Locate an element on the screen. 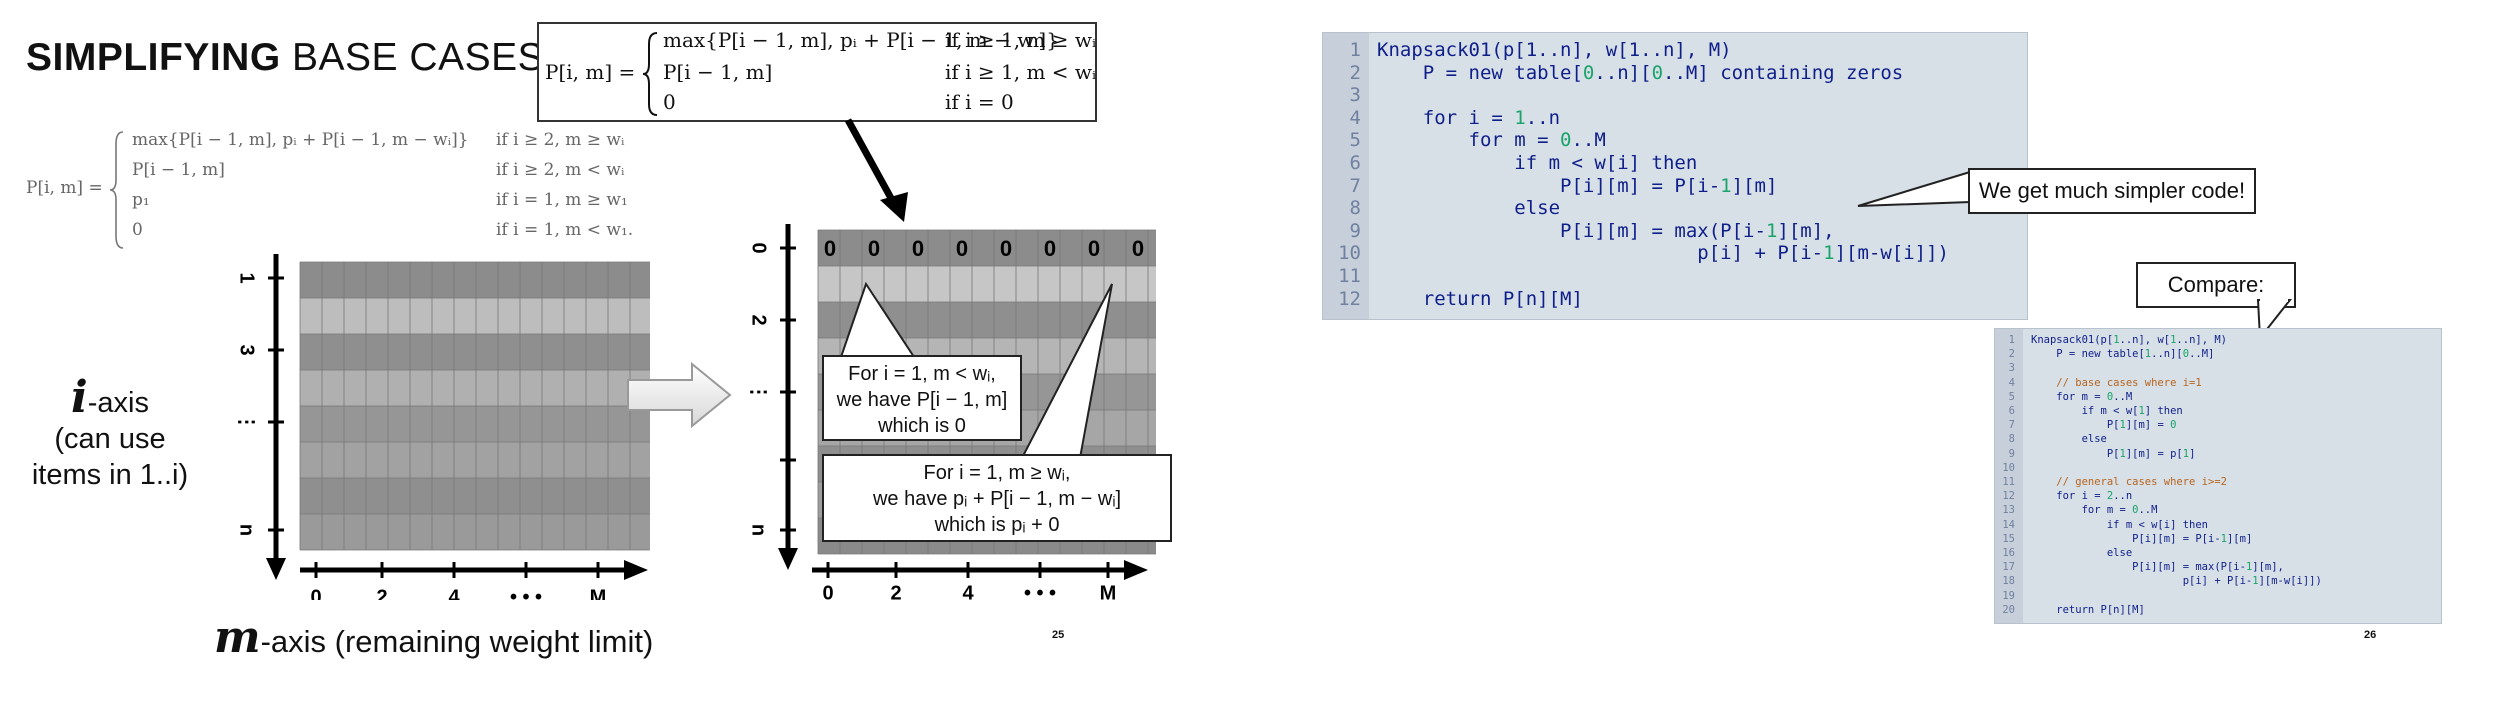 This screenshot has height=702, width=2512. code-line: 15 P[i][m] = P[i-1][m] is located at coordinates (2218, 539).